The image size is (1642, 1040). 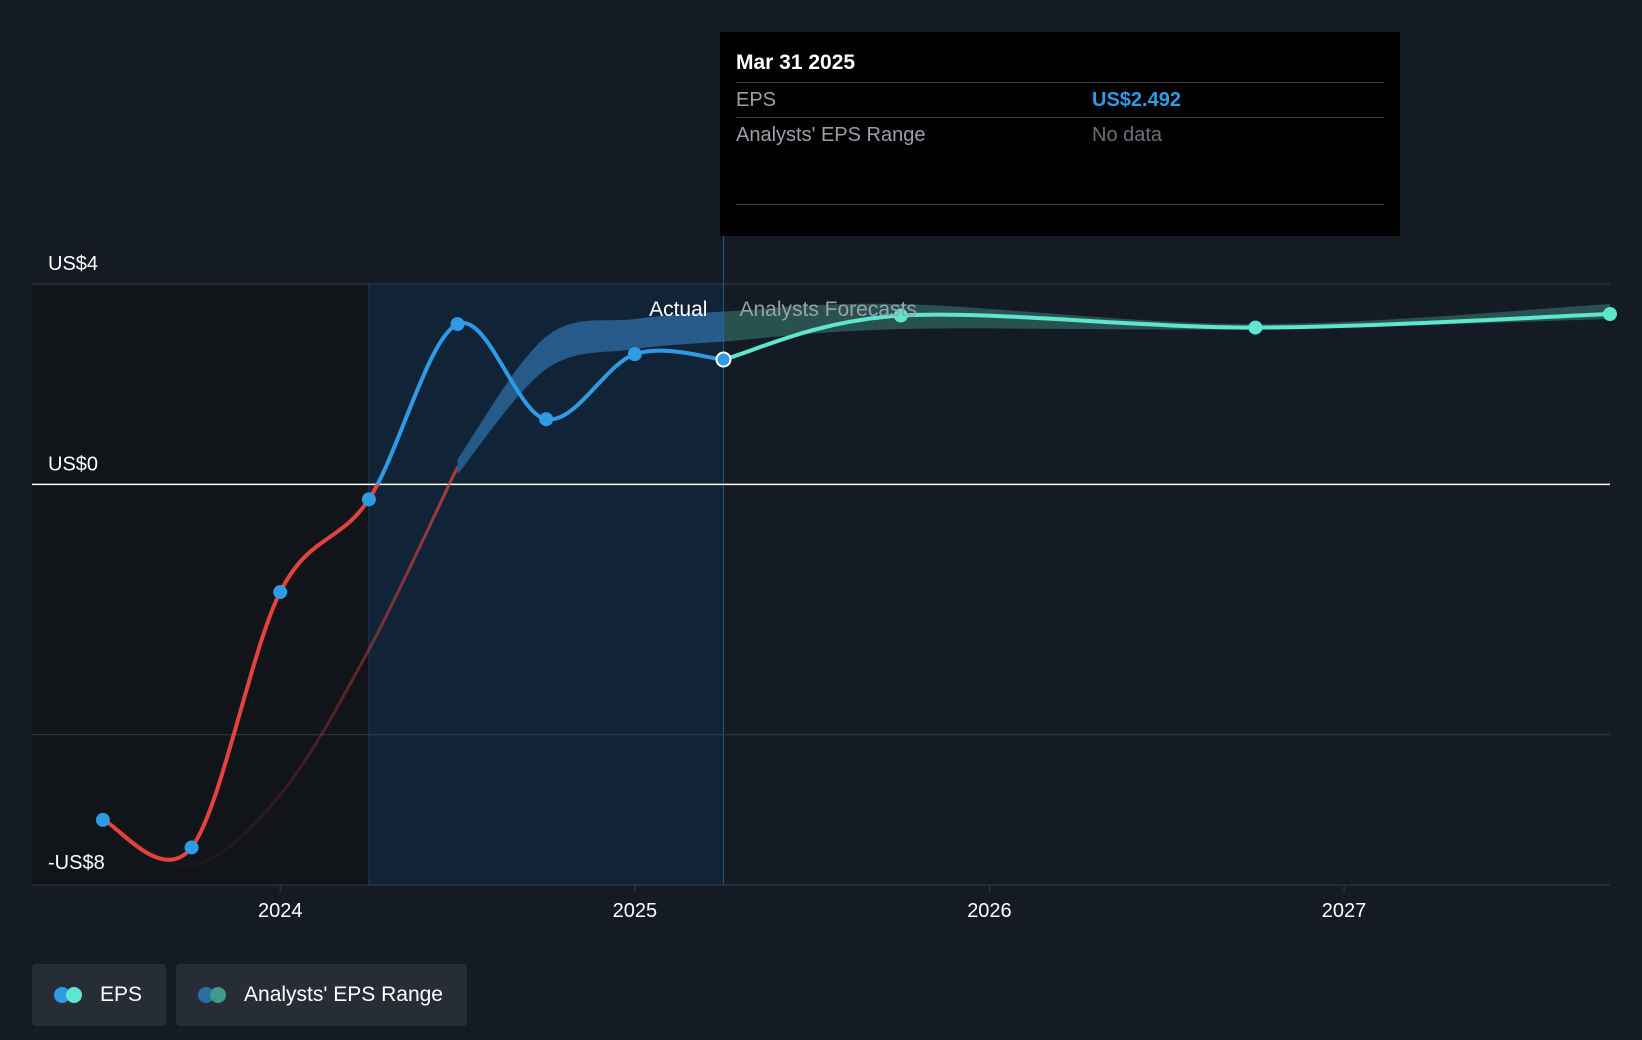 I want to click on eps-swatch-icon, so click(x=71, y=995).